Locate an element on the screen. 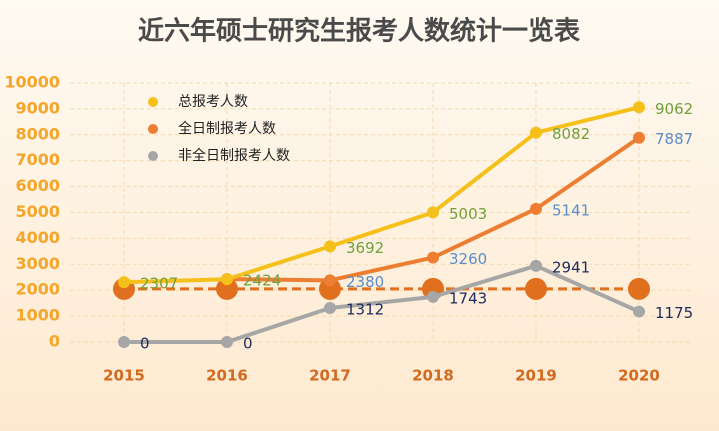  data-label: 9062 is located at coordinates (674, 109).